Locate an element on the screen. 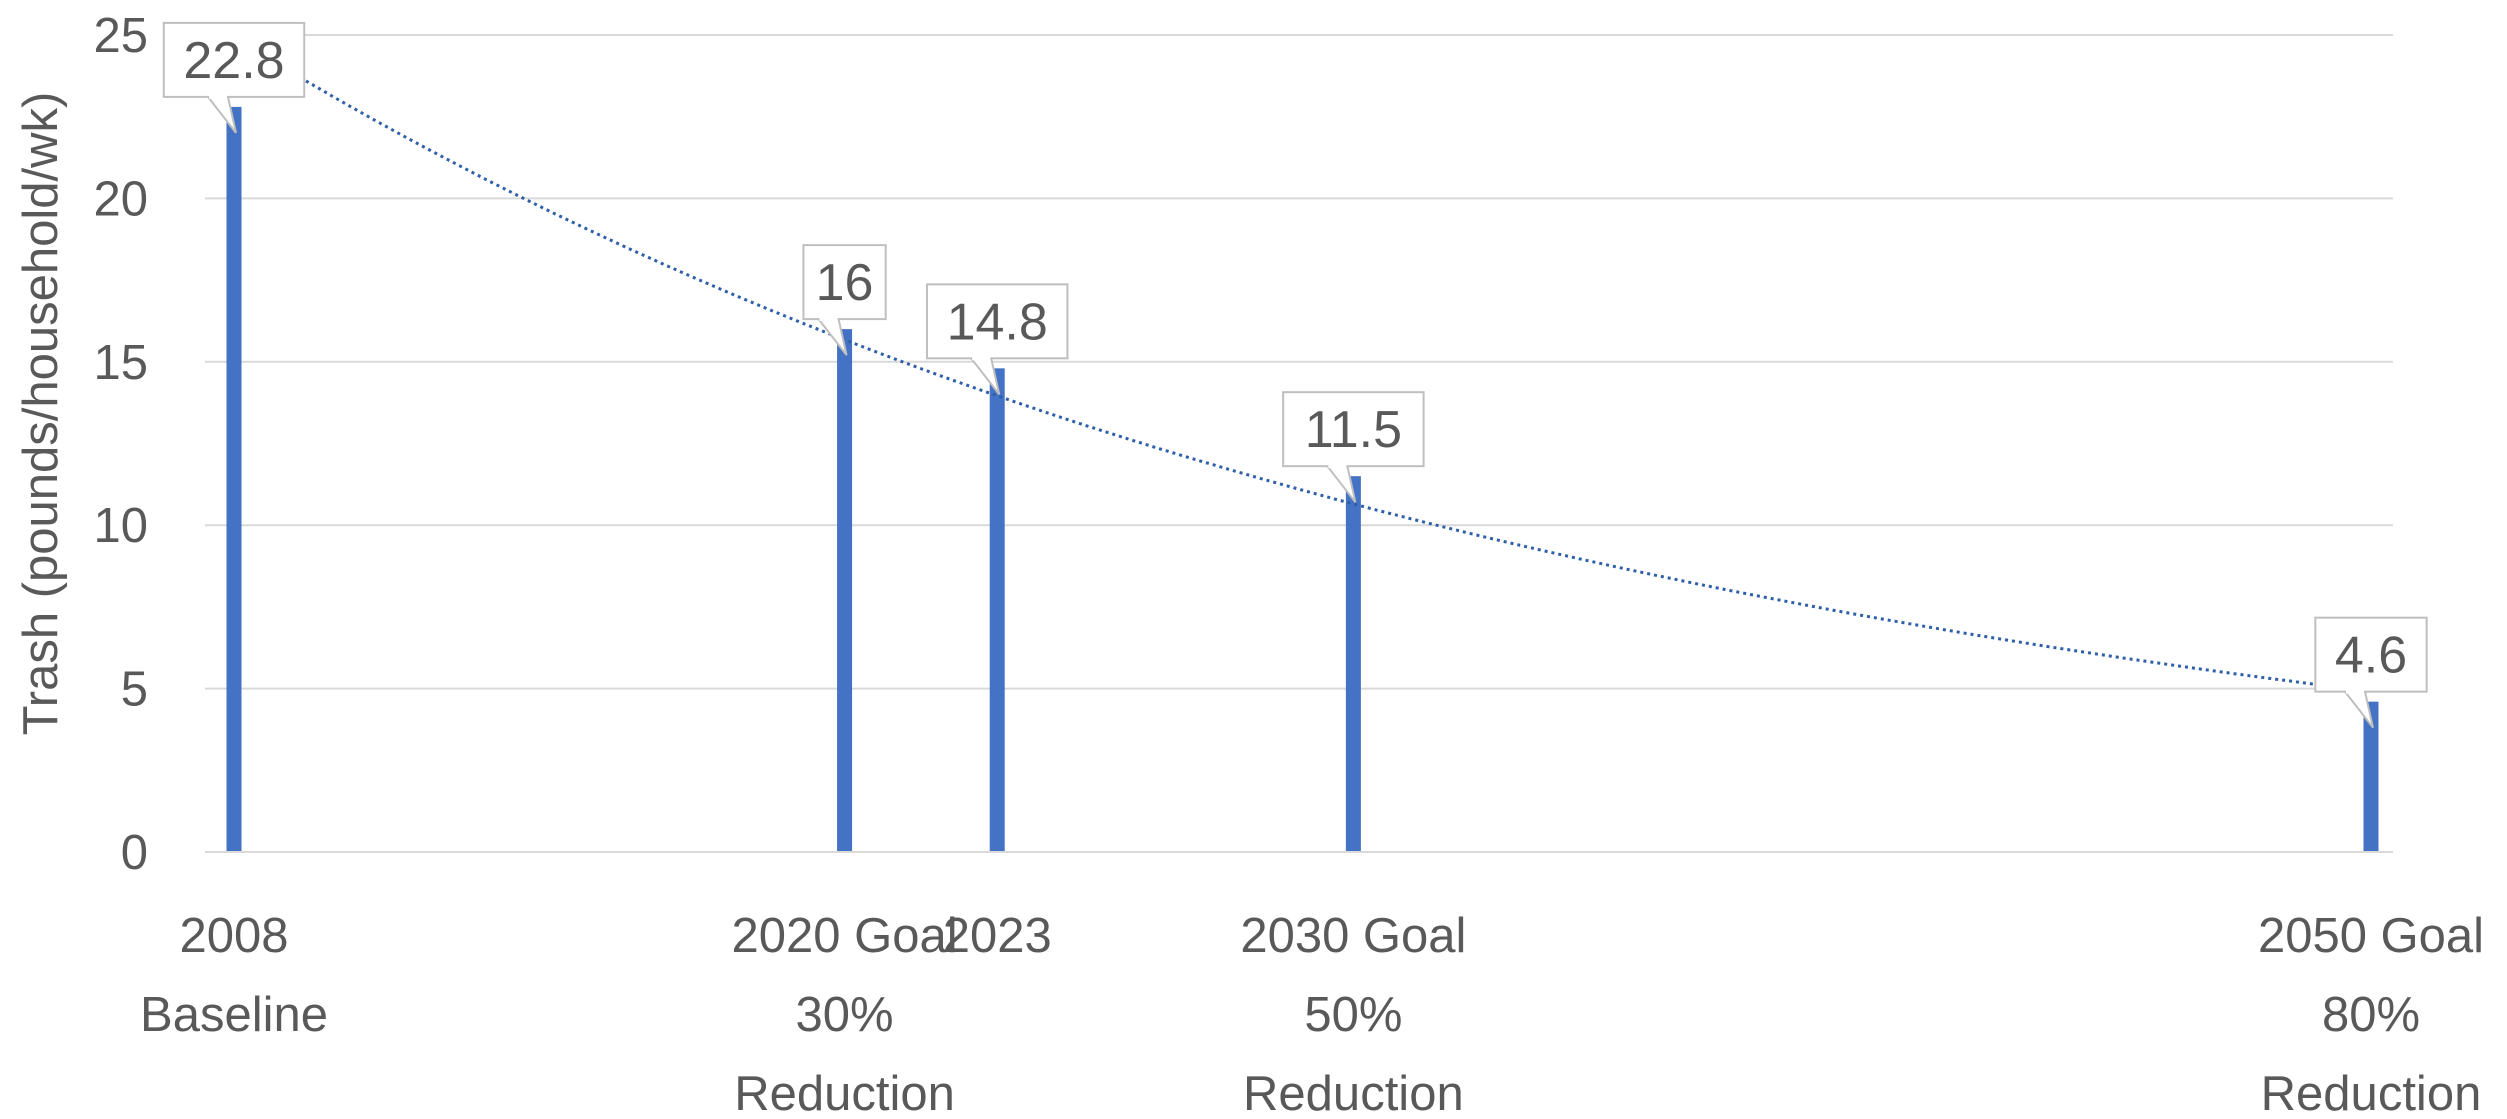 This screenshot has width=2507, height=1119. data-label: 22.8 is located at coordinates (233, 61).